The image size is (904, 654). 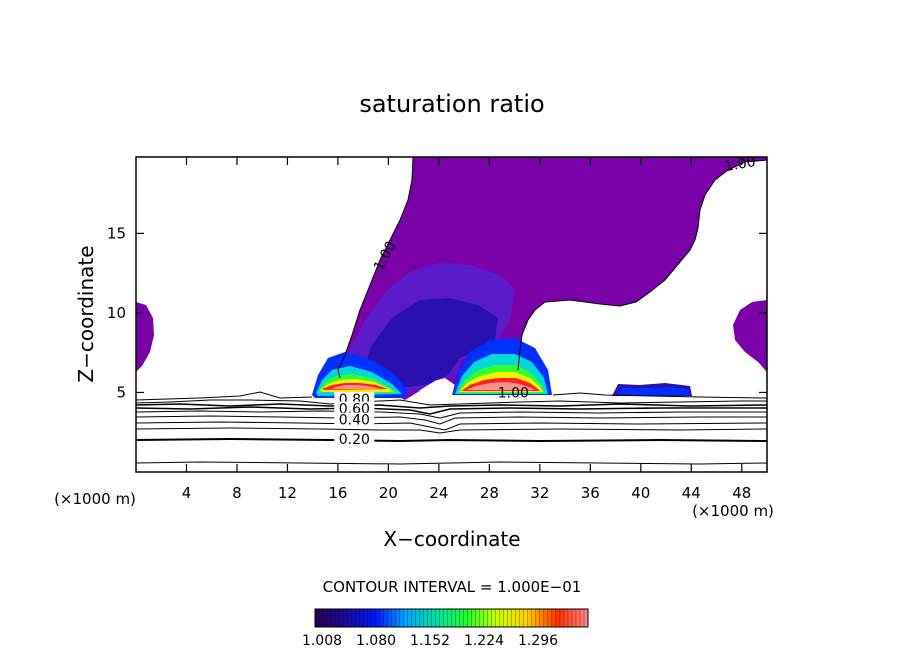 I want to click on y-tick-label-2: 15, so click(x=116, y=233).